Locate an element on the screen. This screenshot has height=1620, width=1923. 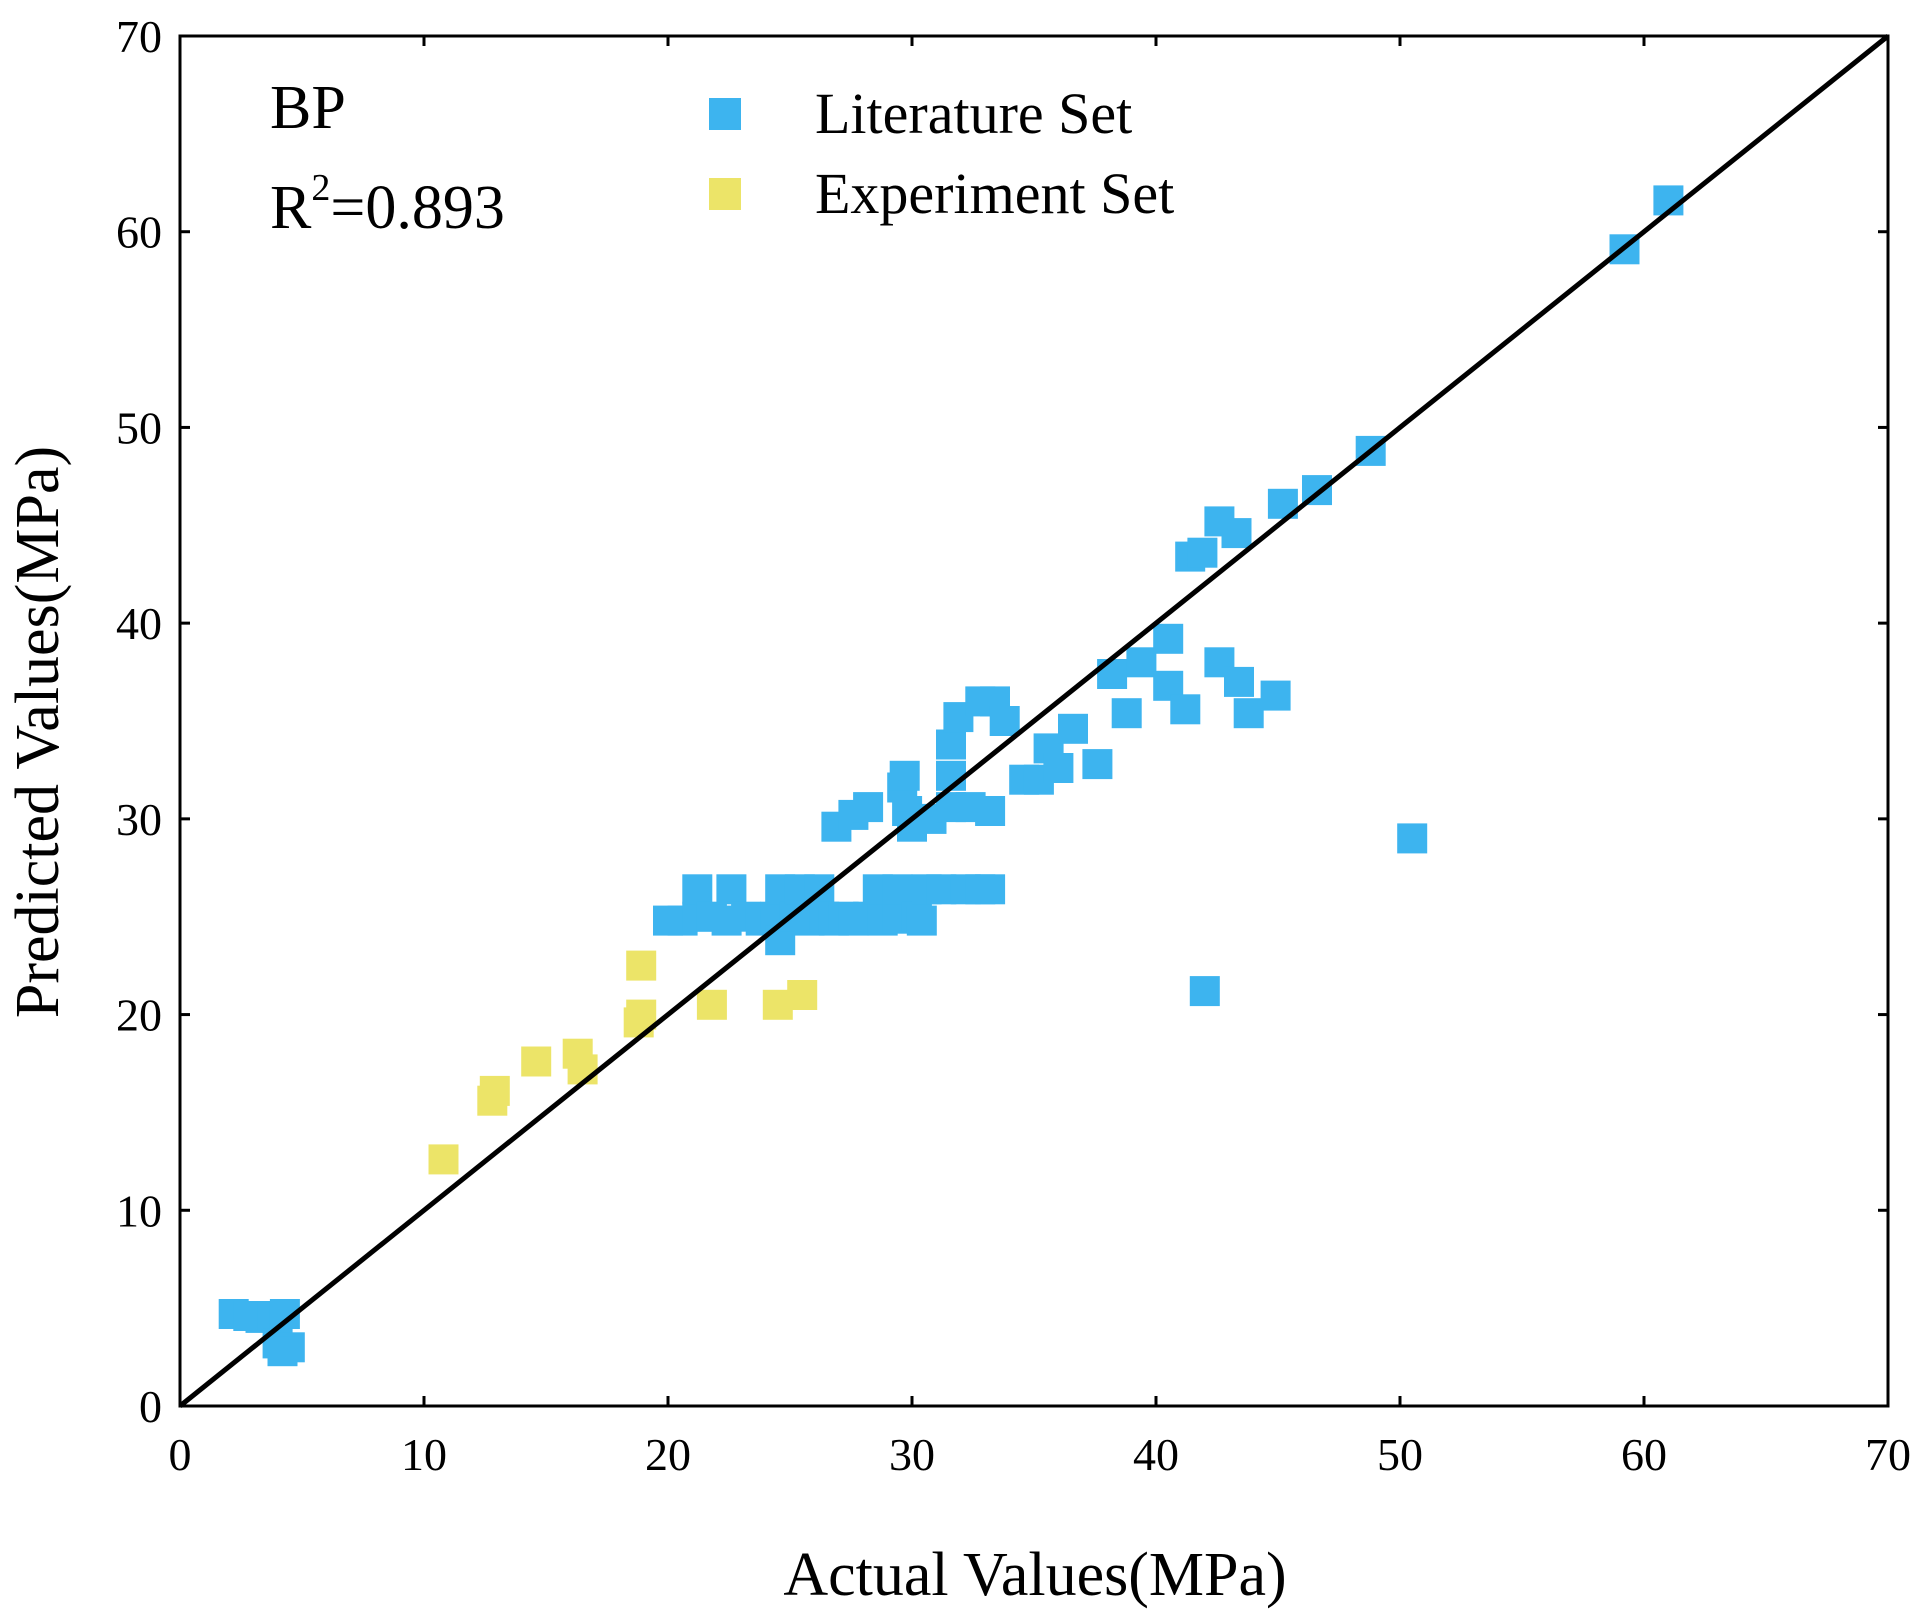
r-squared-superscript: 2 is located at coordinates (320, 188).